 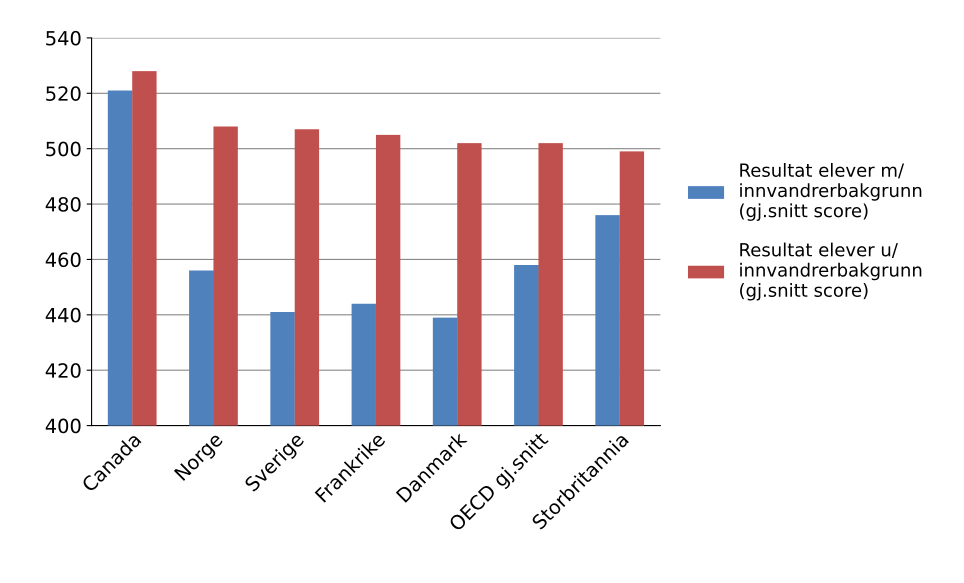 What do you see at coordinates (63, 93) in the screenshot?
I see `y-tick-label: 520` at bounding box center [63, 93].